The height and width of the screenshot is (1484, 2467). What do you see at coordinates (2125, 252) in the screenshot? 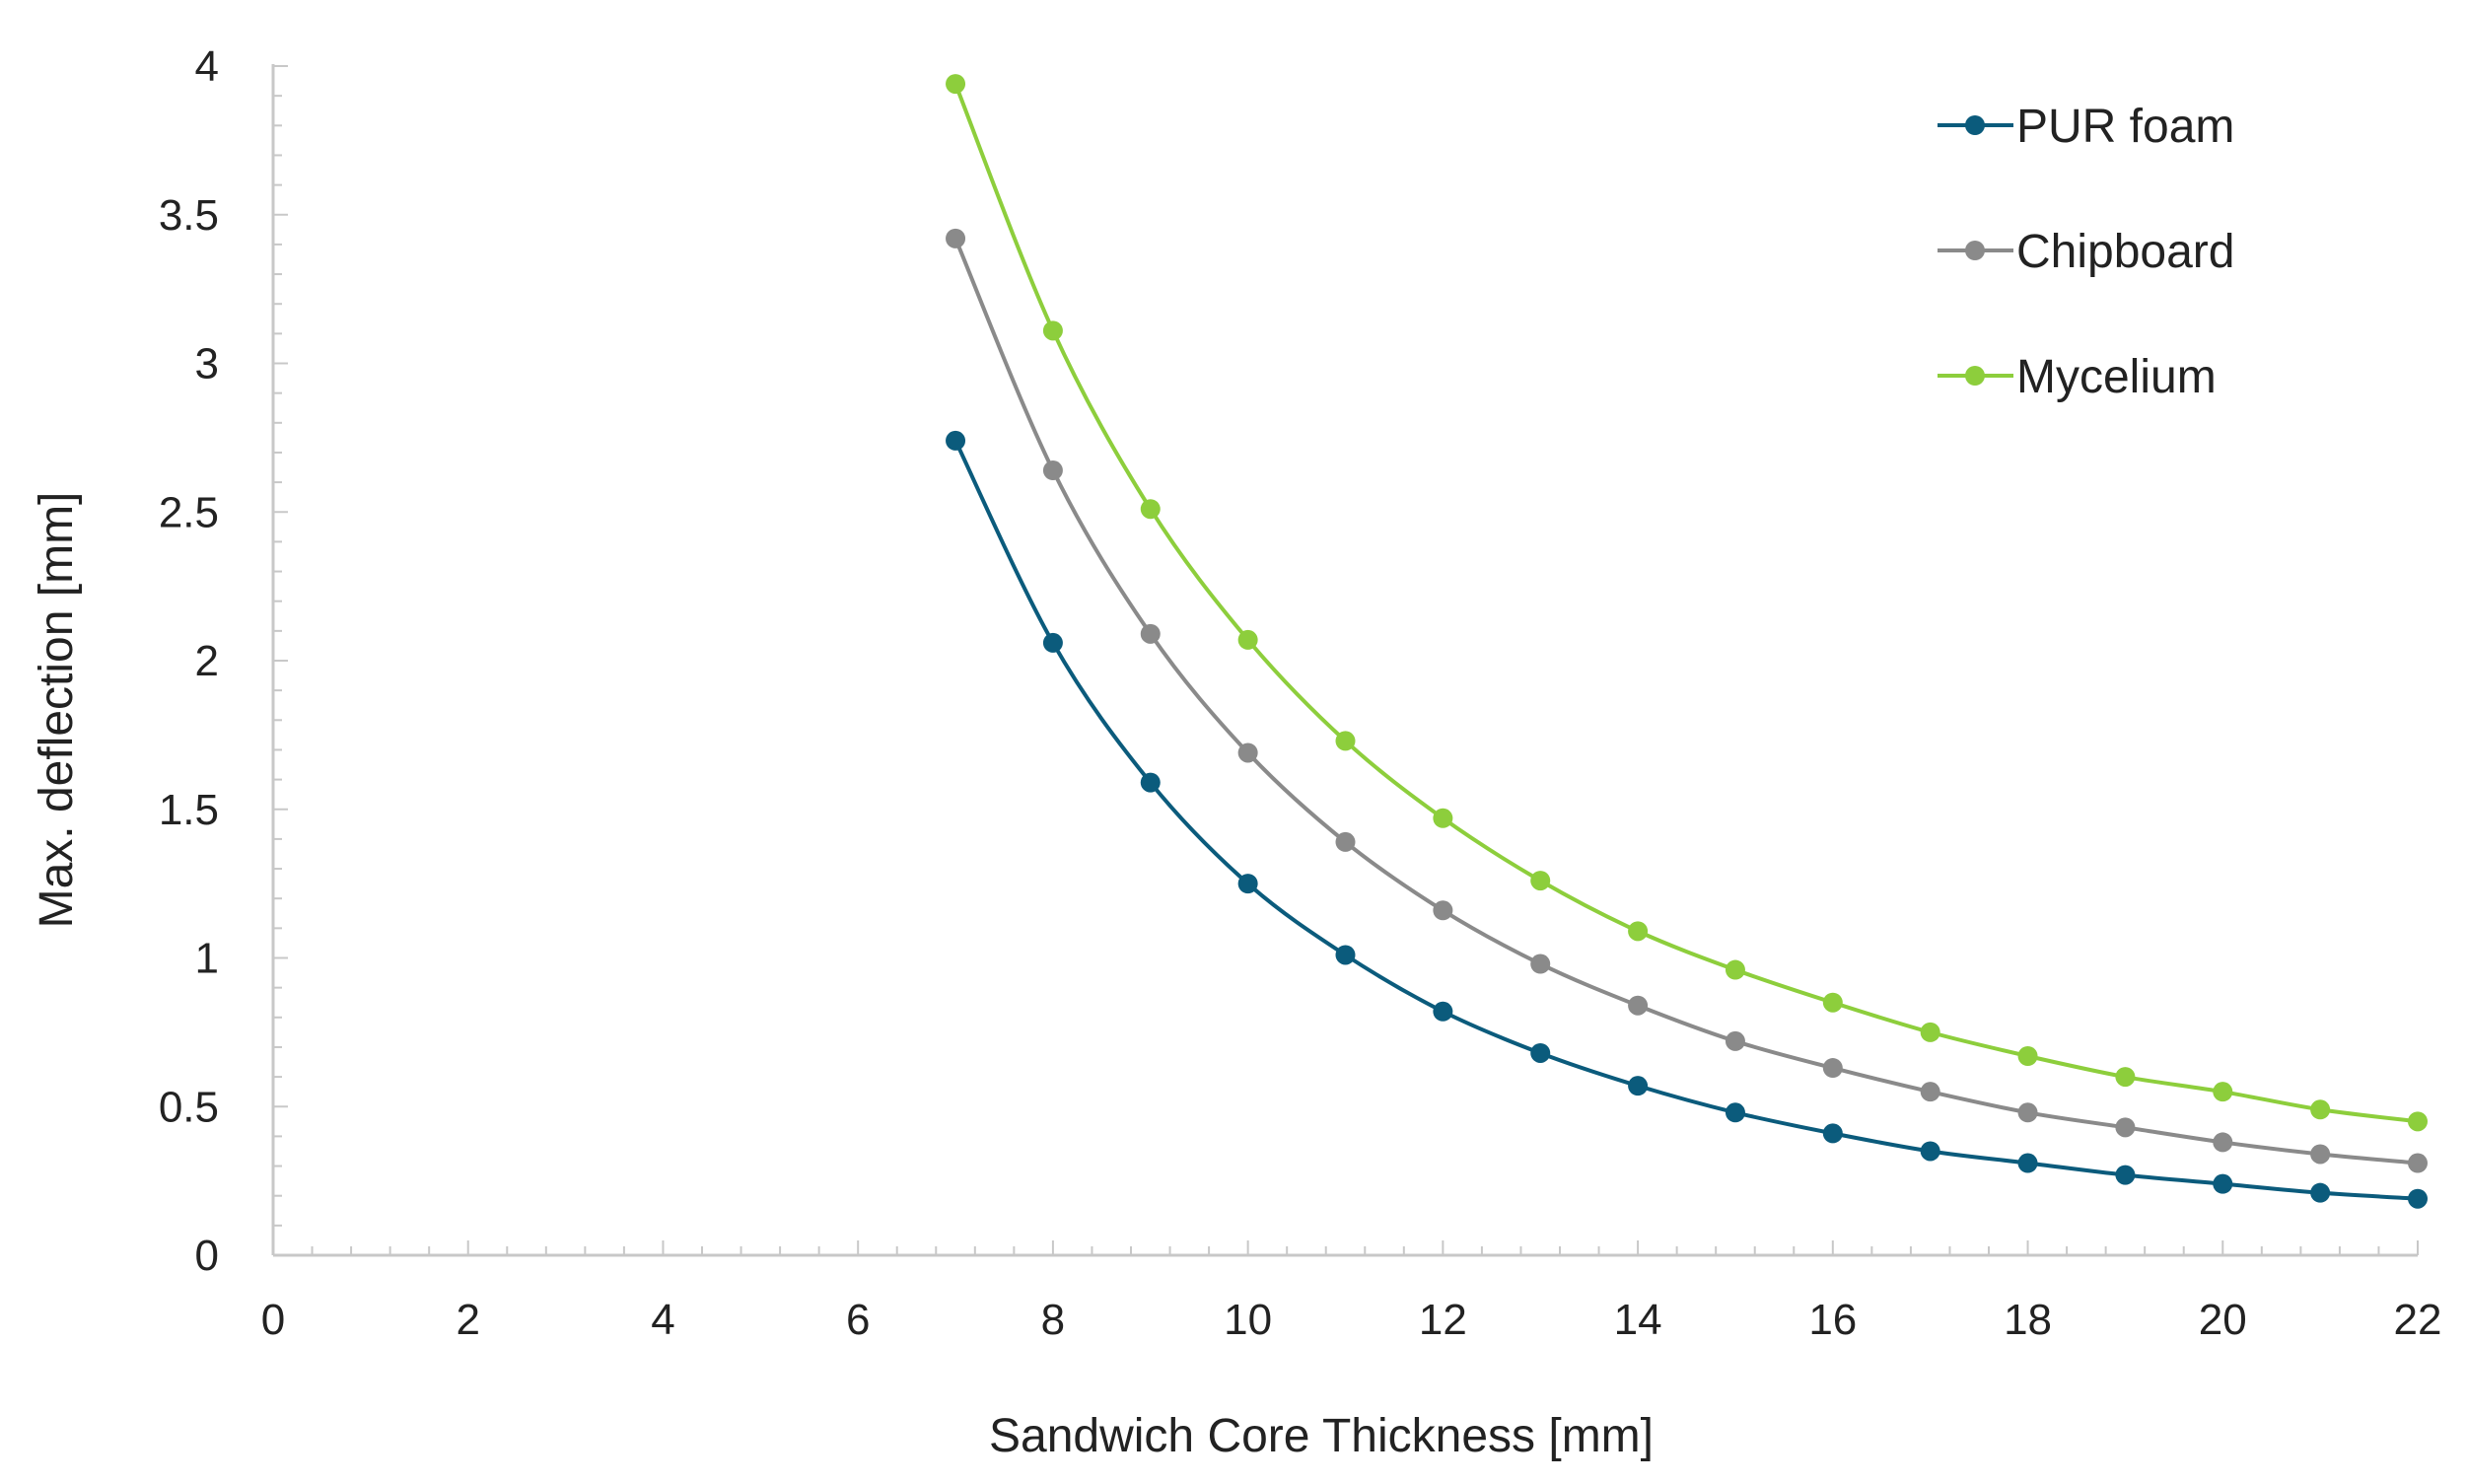
I see `legend-label: Chipboard` at bounding box center [2125, 252].